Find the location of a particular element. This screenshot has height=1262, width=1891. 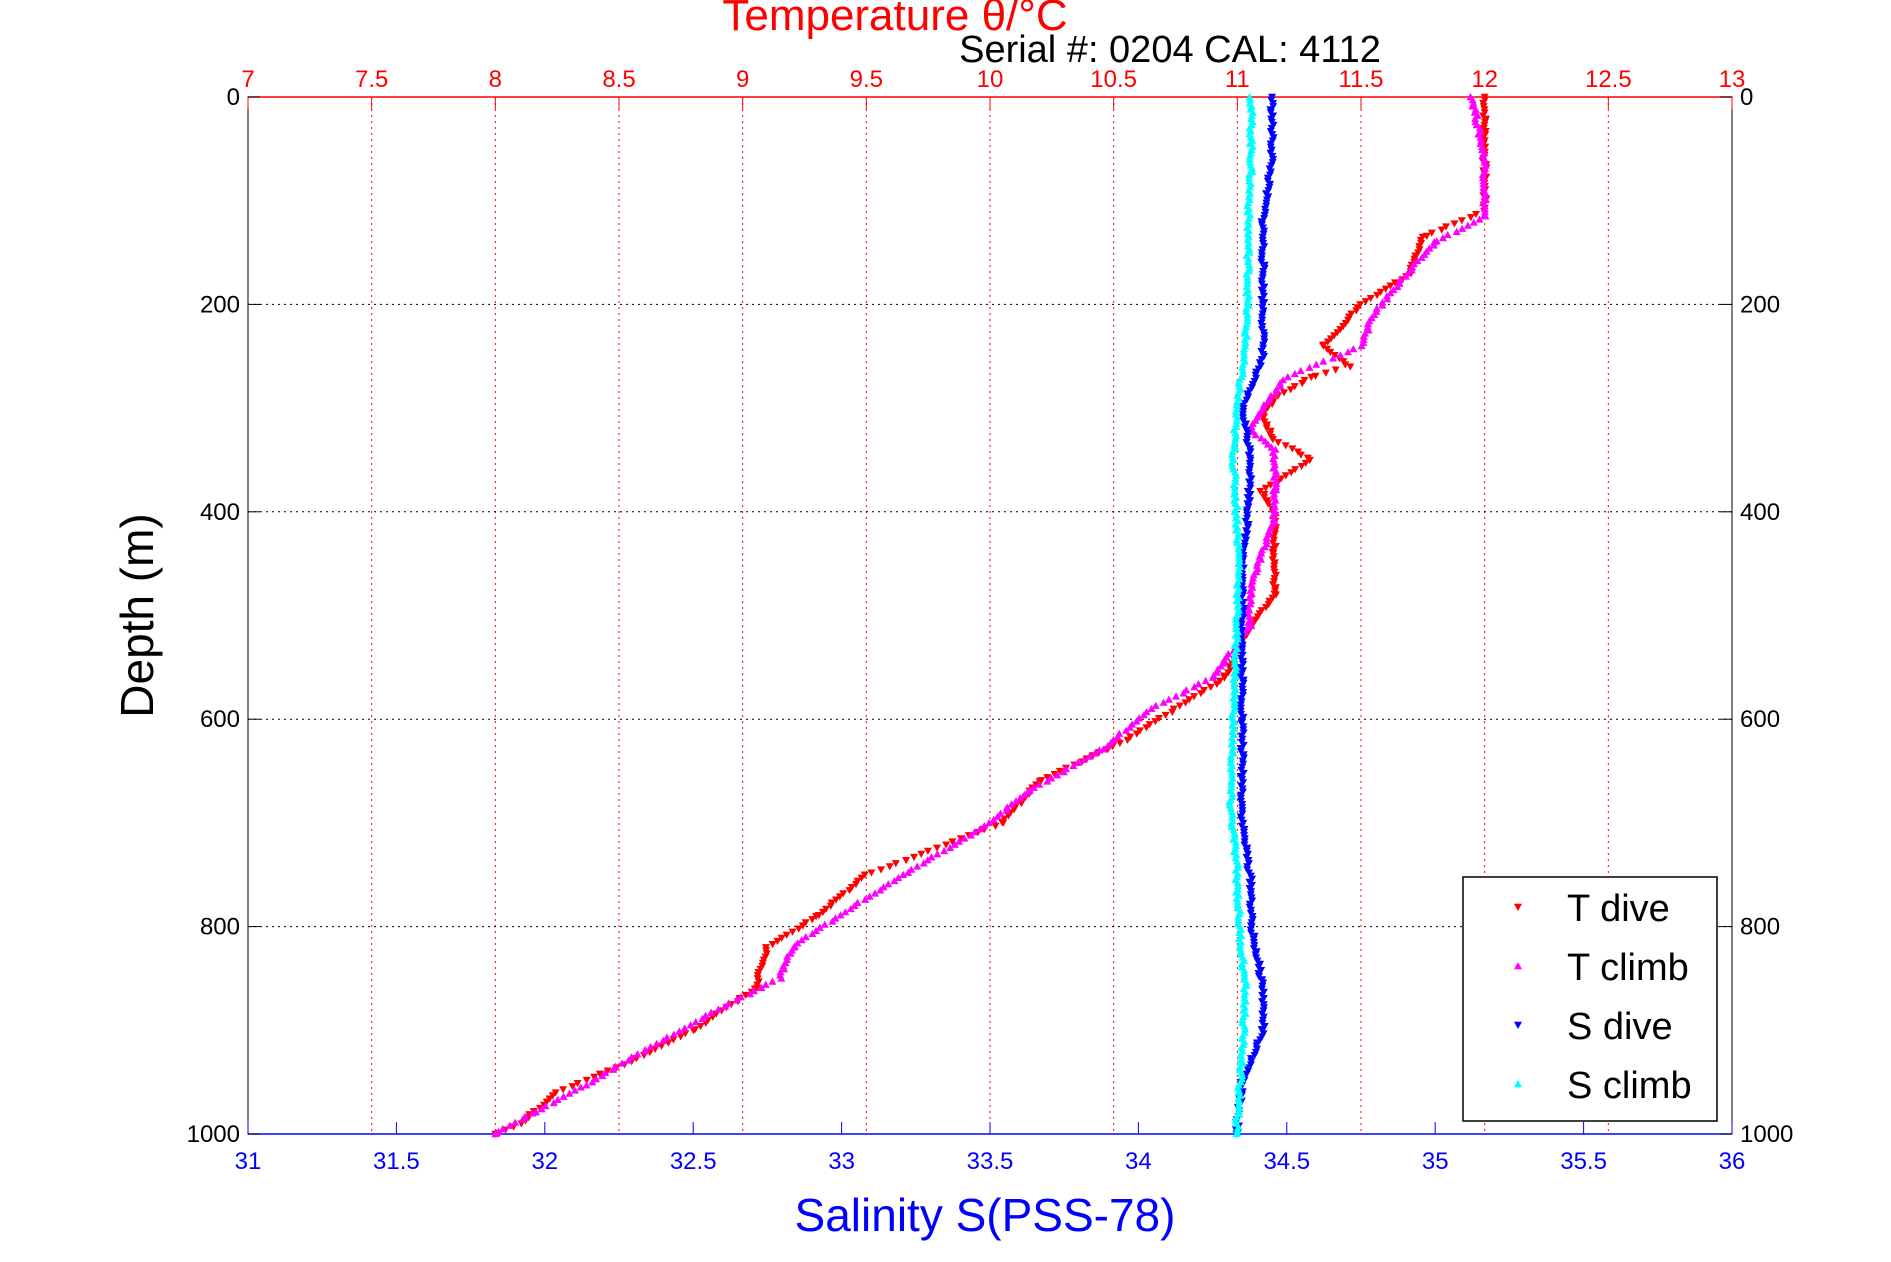

legend-item: S climb is located at coordinates (1603, 1086).